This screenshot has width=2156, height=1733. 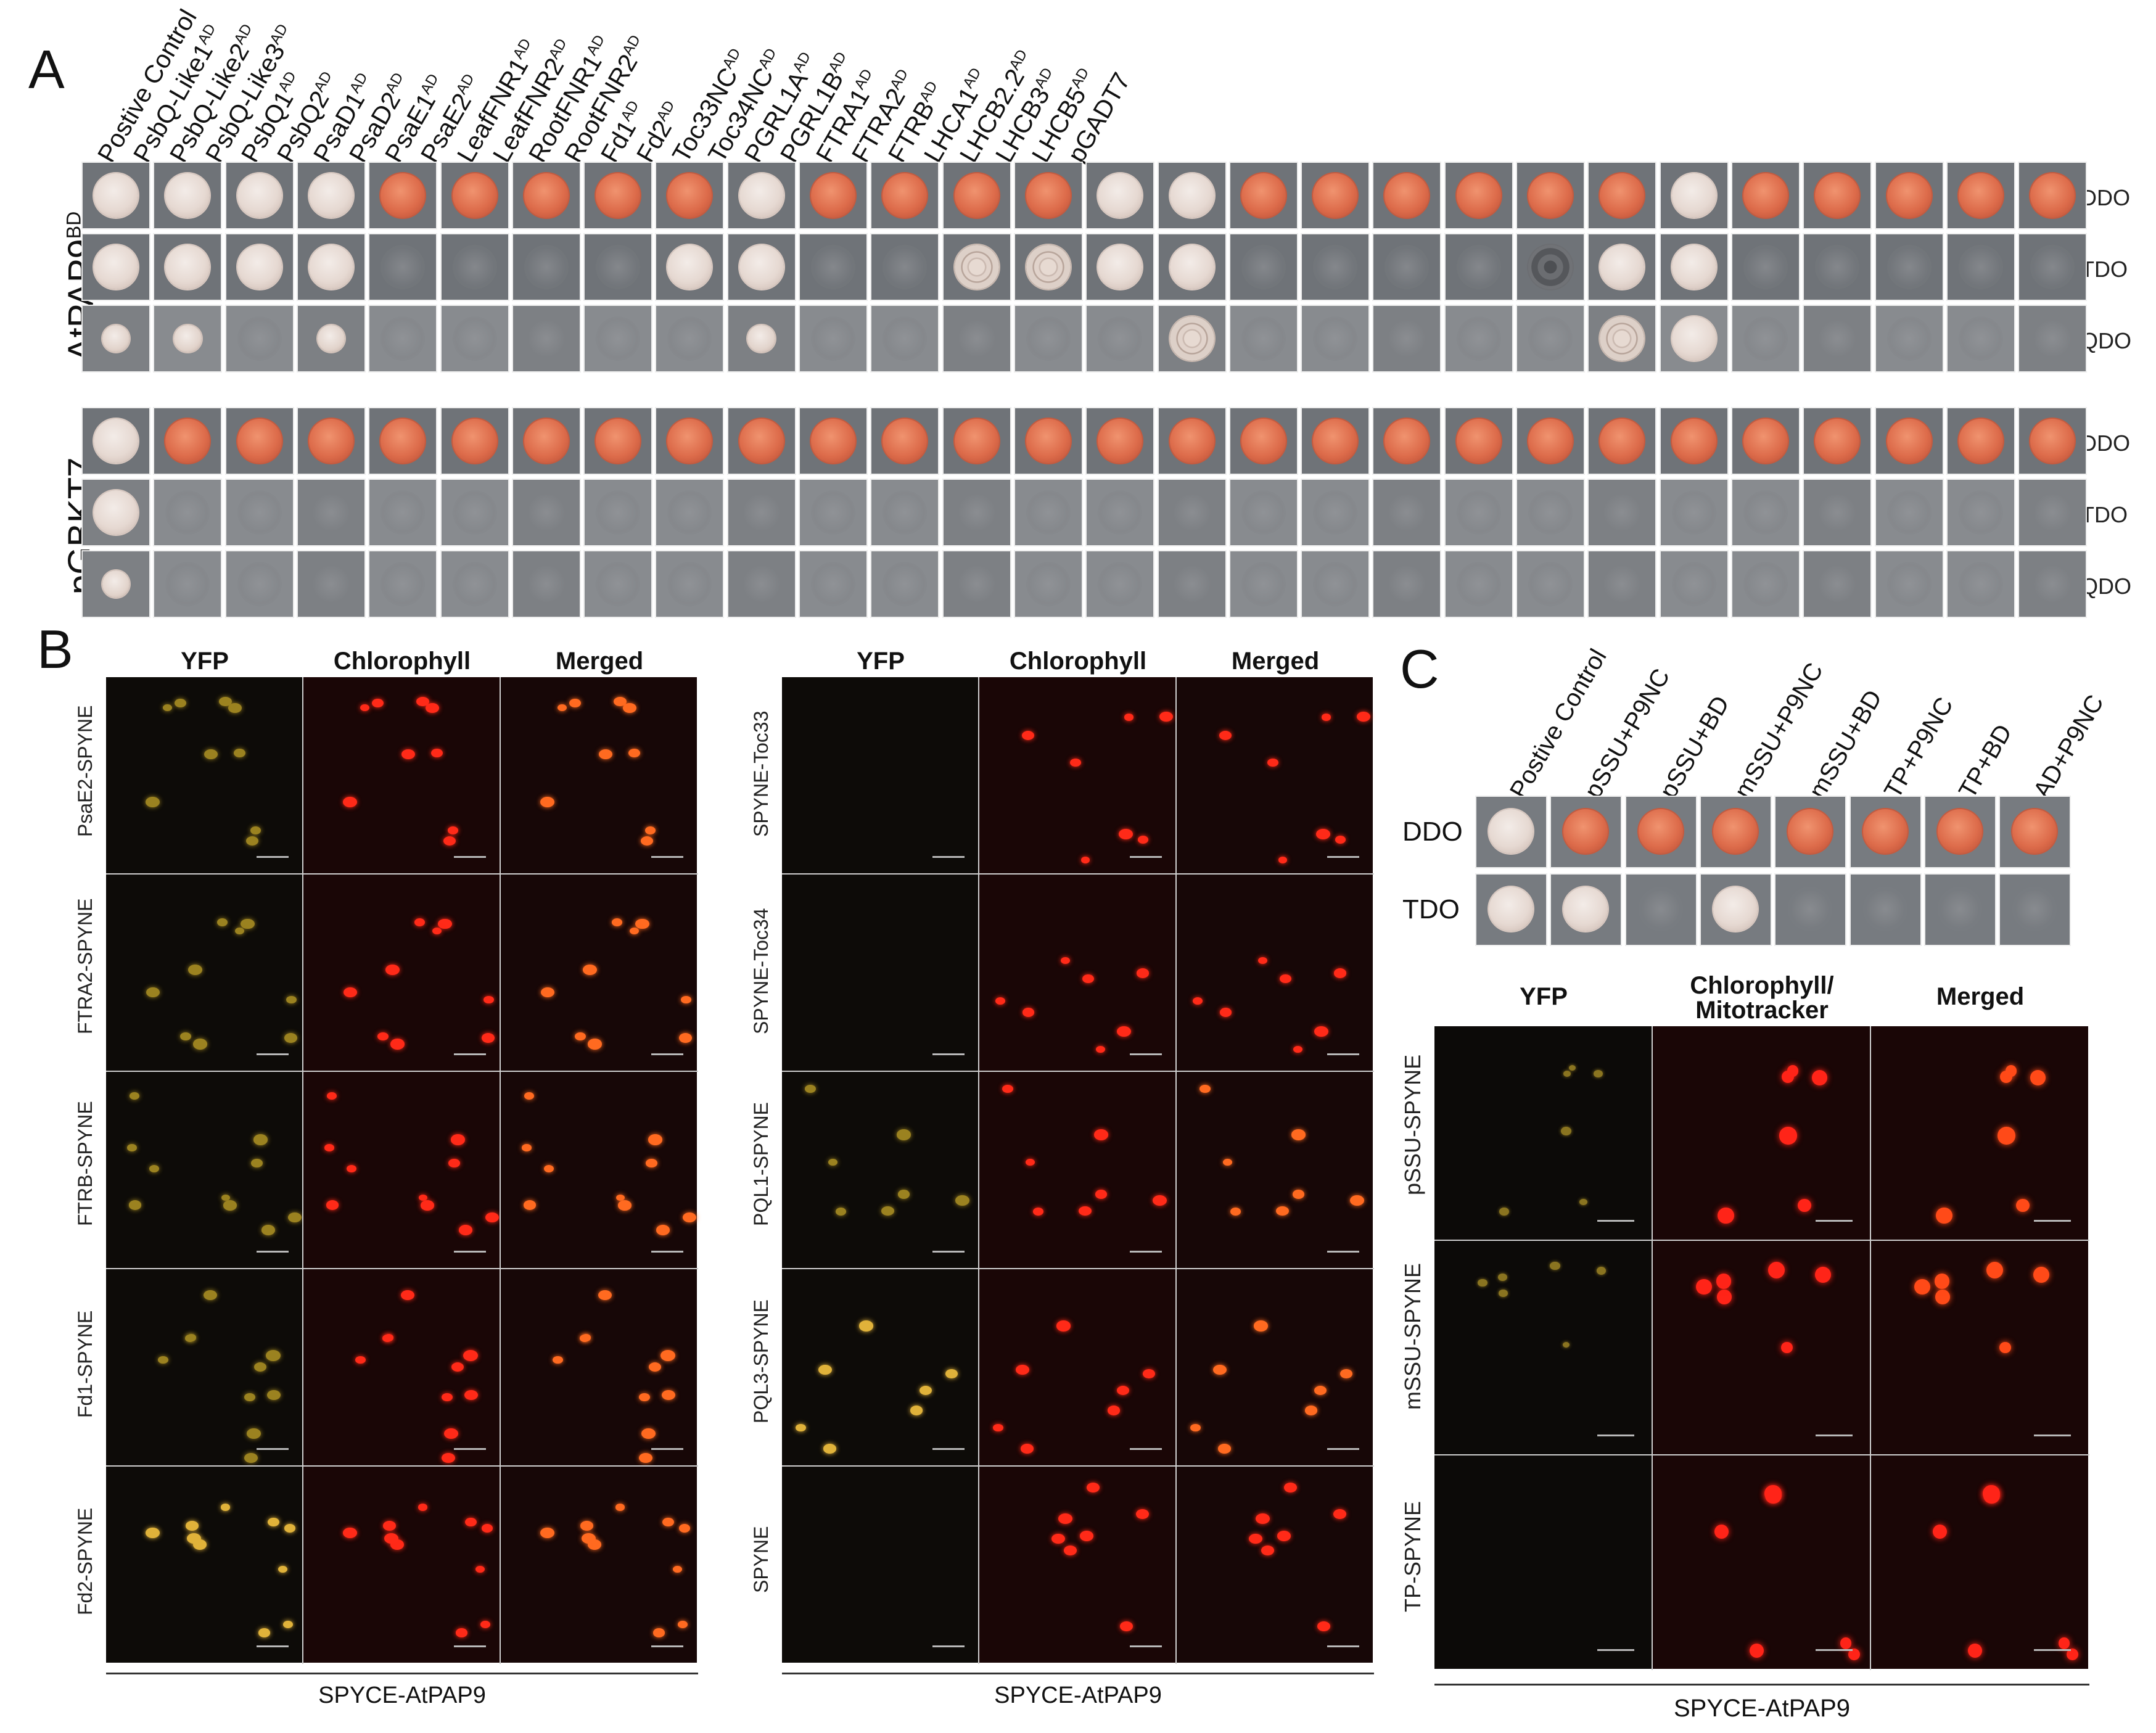 What do you see at coordinates (1078, 1673) in the screenshot?
I see `footer-line` at bounding box center [1078, 1673].